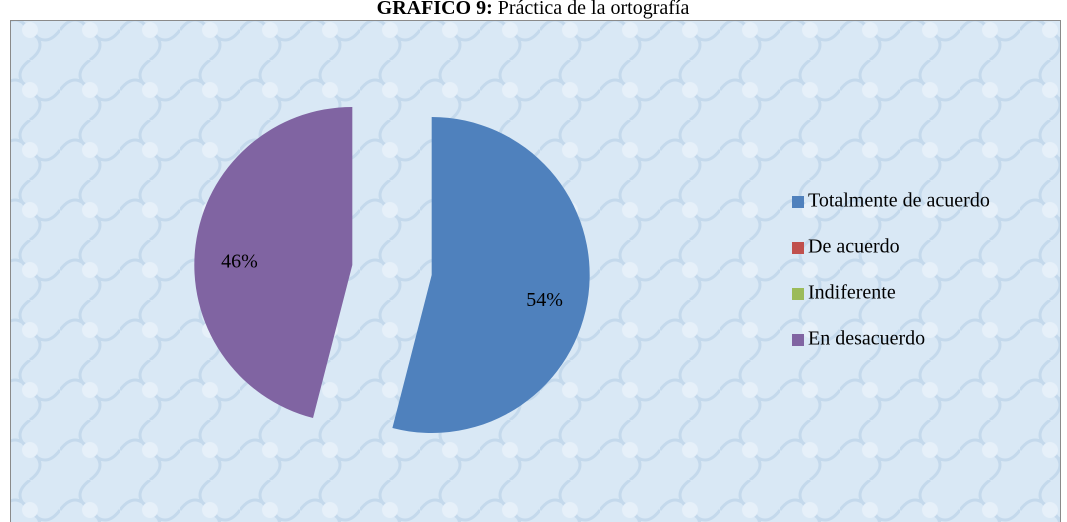 Image resolution: width=1067 pixels, height=522 pixels. What do you see at coordinates (594, 9) in the screenshot?
I see `title-text: Práctica de la ortografía` at bounding box center [594, 9].